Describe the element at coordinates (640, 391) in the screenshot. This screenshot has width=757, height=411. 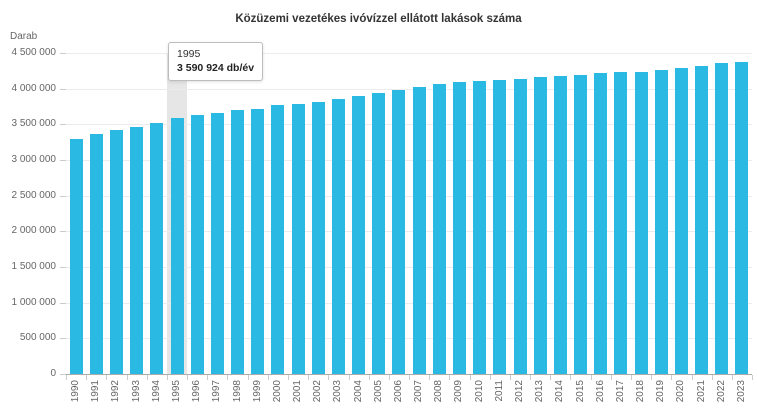
I see `x-axis-label-2018: 2018` at that location.